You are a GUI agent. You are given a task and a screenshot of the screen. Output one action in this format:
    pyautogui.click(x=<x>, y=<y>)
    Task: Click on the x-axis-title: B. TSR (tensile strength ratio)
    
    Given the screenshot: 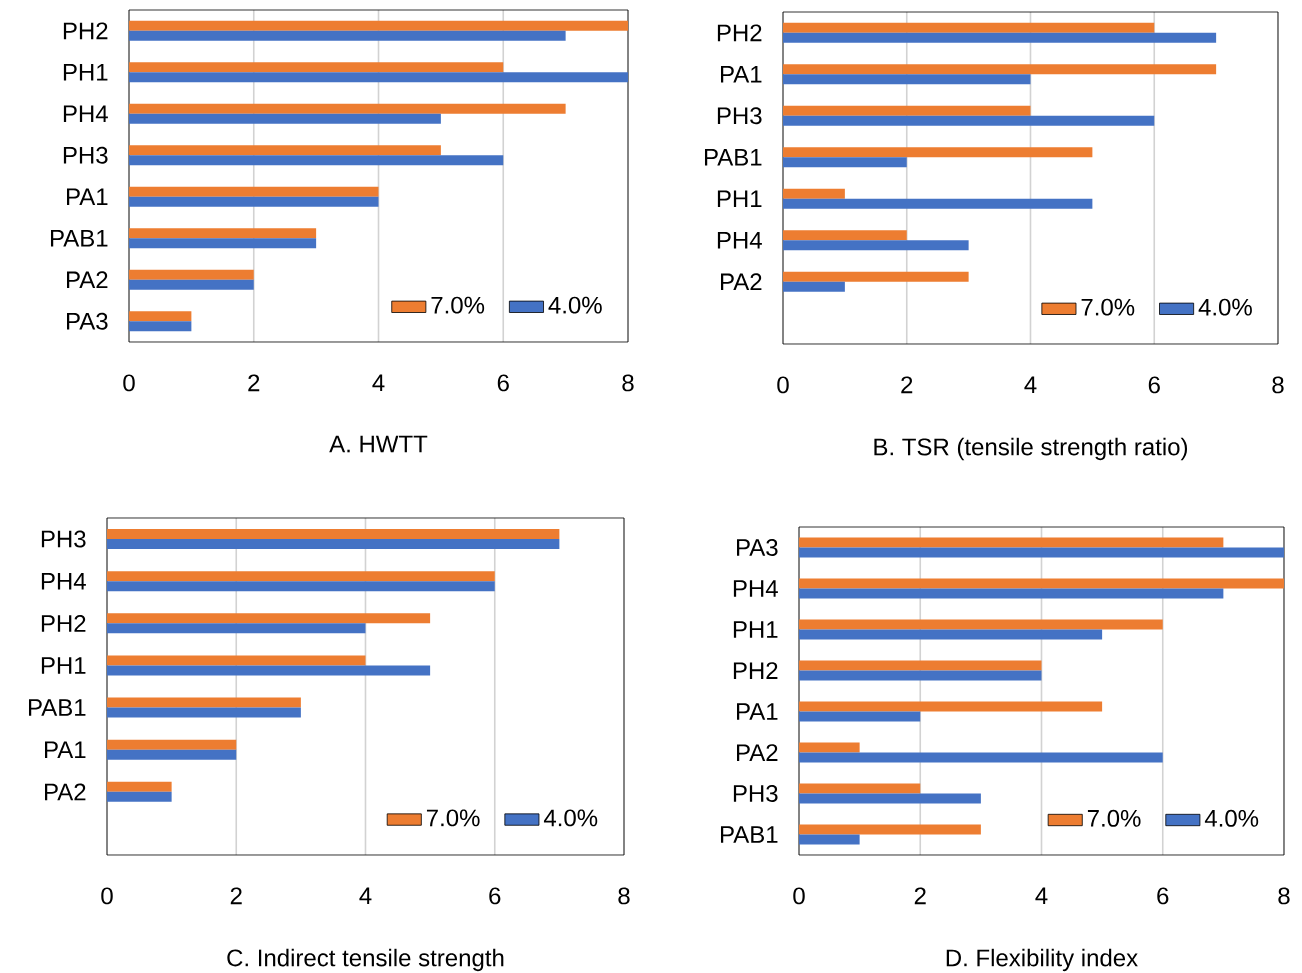 What is the action you would take?
    pyautogui.click(x=1031, y=449)
    